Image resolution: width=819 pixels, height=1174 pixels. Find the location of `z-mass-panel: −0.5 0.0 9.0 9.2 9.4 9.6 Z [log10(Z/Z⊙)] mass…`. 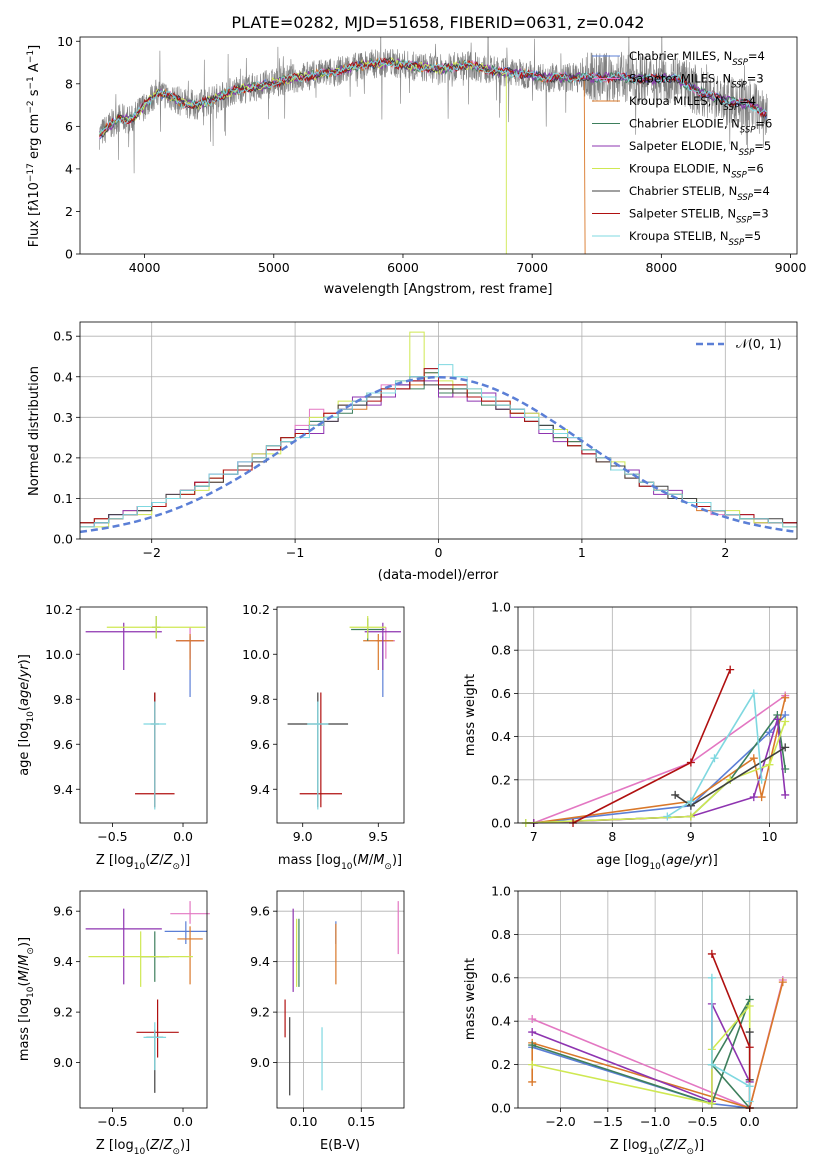

z-mass-panel: −0.5 0.0 9.0 9.2 9.4 9.6 Z [log10(Z/Z⊙)] mass… is located at coordinates (113, 1023).